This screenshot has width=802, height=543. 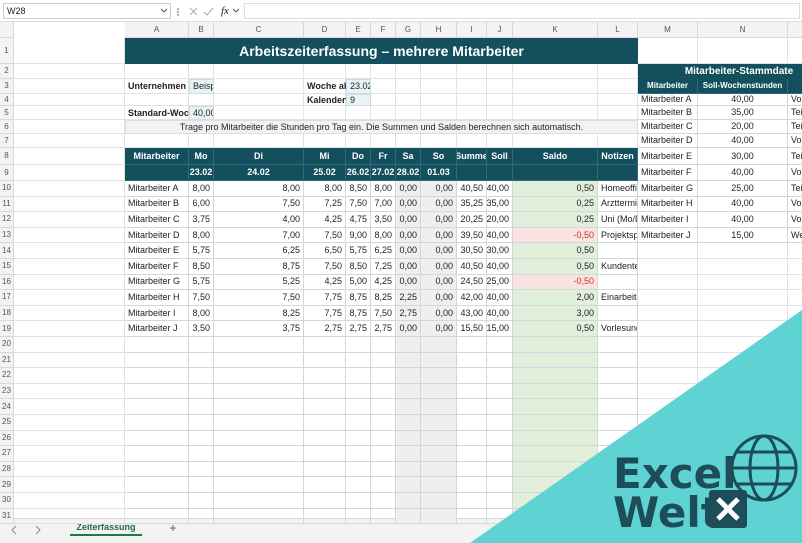 I want to click on row-header: 15, so click(x=7, y=267).